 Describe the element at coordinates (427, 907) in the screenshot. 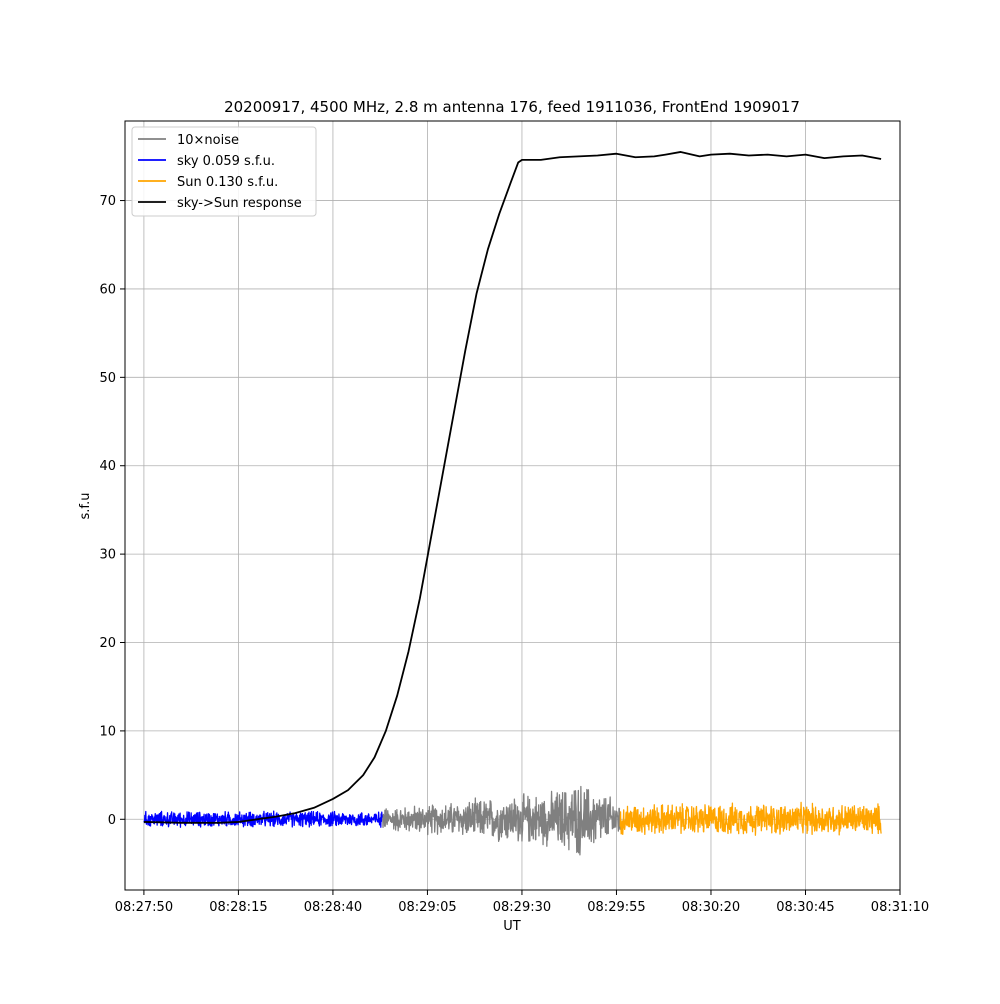

I see `x-tick-label: 08:29:05` at that location.